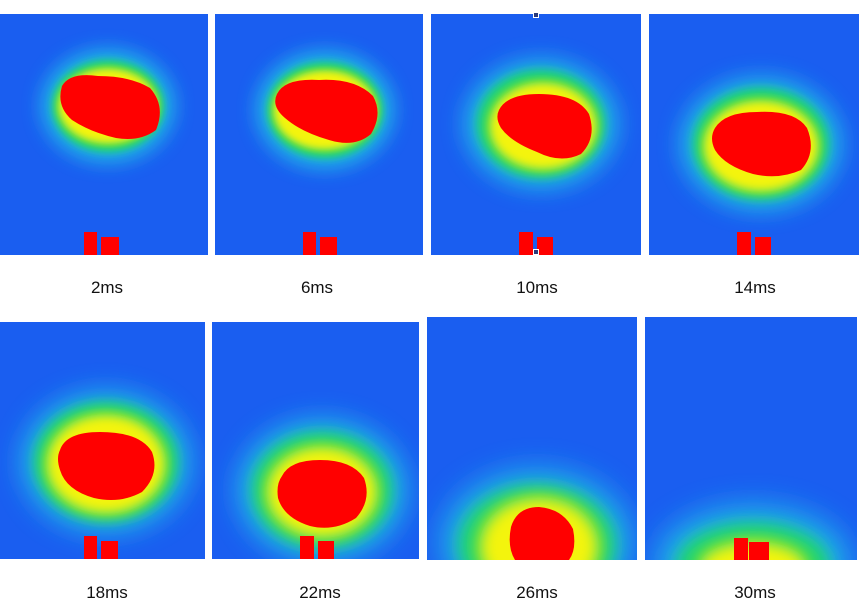 Image resolution: width=865 pixels, height=606 pixels. I want to click on frame-2ms, so click(104, 134).